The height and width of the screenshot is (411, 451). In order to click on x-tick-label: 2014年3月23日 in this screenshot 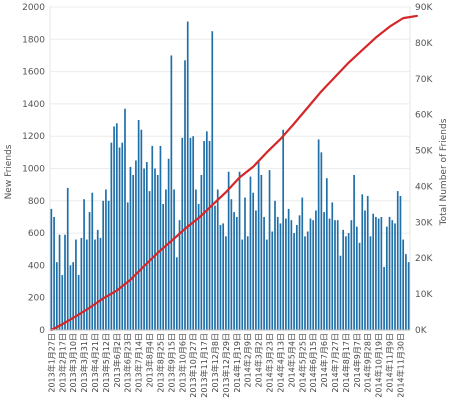, I will do `click(270, 363)`.